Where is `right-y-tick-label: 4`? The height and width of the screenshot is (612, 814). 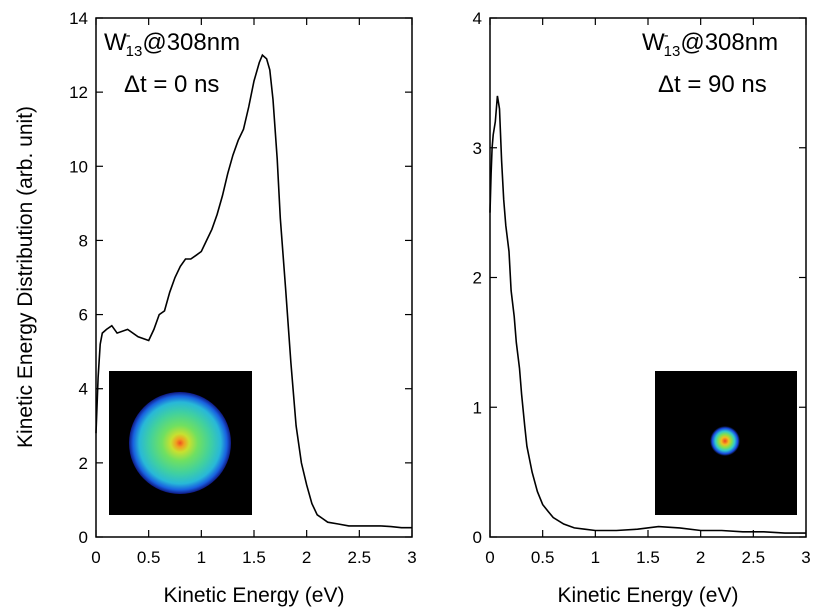
right-y-tick-label: 4 is located at coordinates (477, 18).